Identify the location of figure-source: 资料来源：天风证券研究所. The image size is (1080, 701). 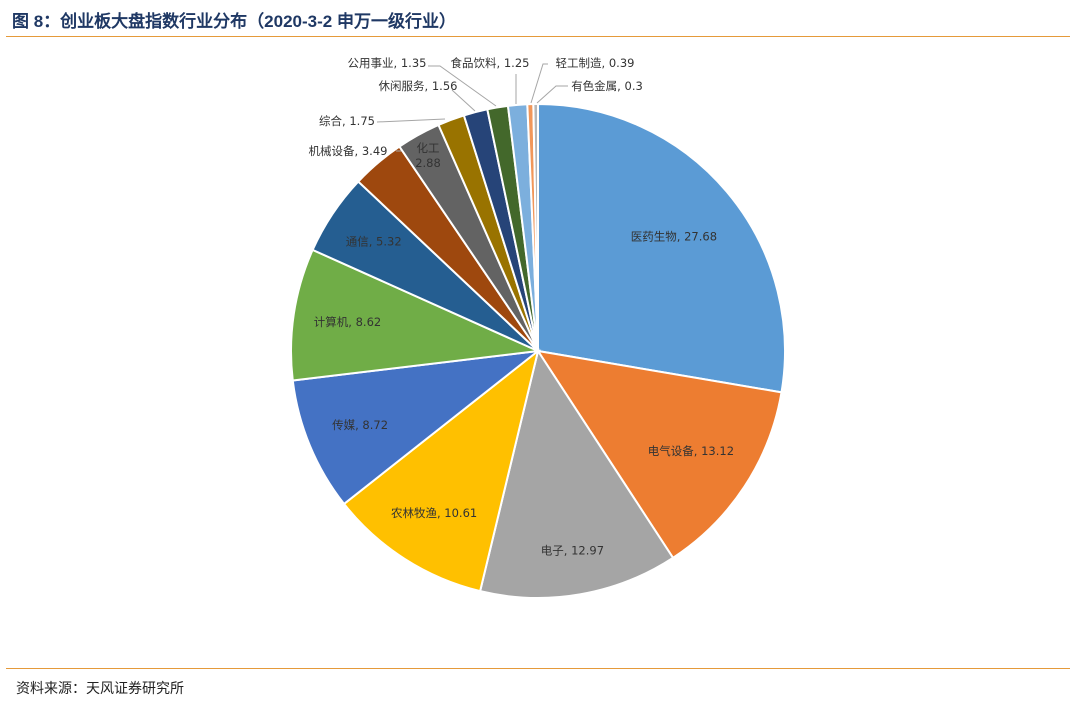
(100, 688).